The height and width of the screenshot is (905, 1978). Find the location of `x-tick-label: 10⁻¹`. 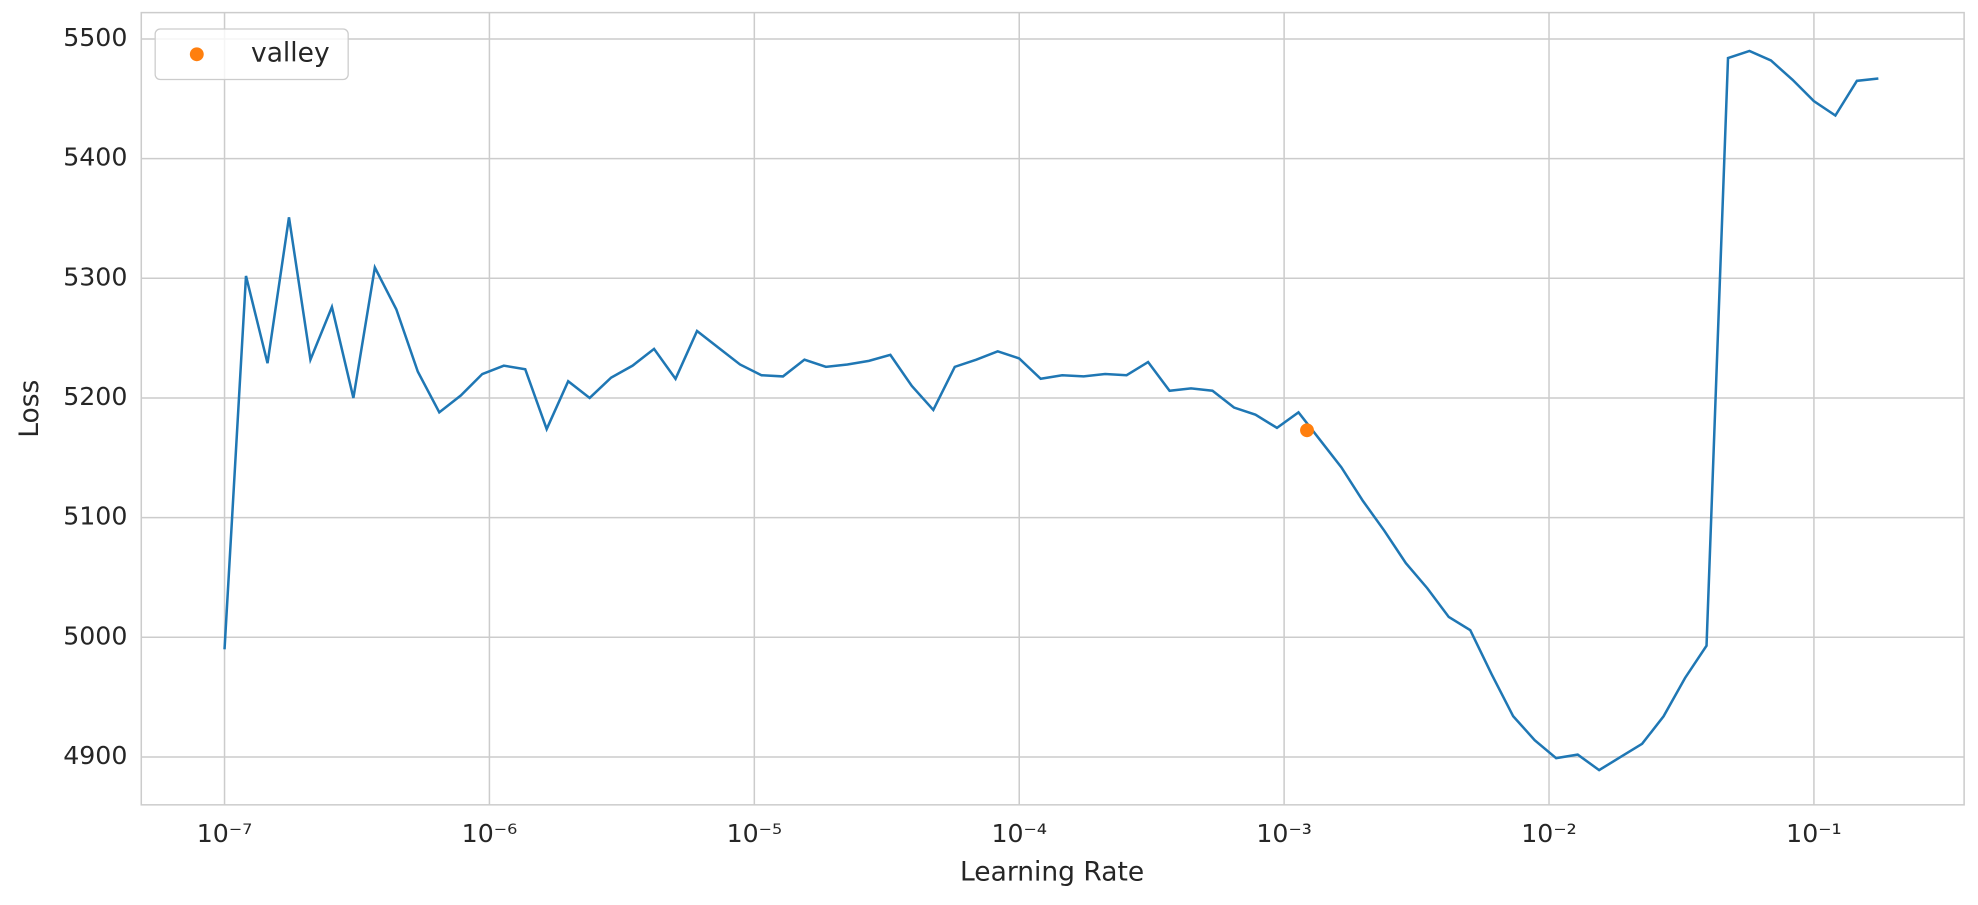

x-tick-label: 10⁻¹ is located at coordinates (1814, 833).